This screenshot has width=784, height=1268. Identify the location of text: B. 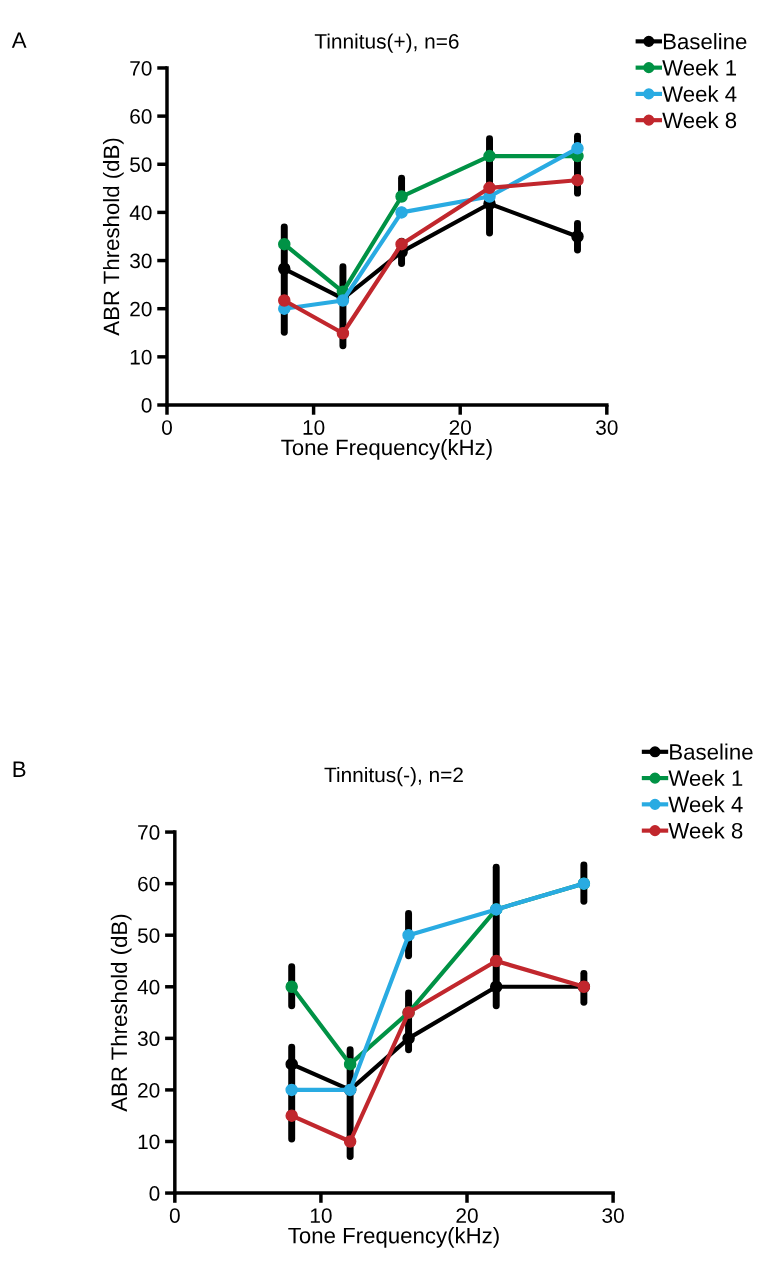
(19, 769).